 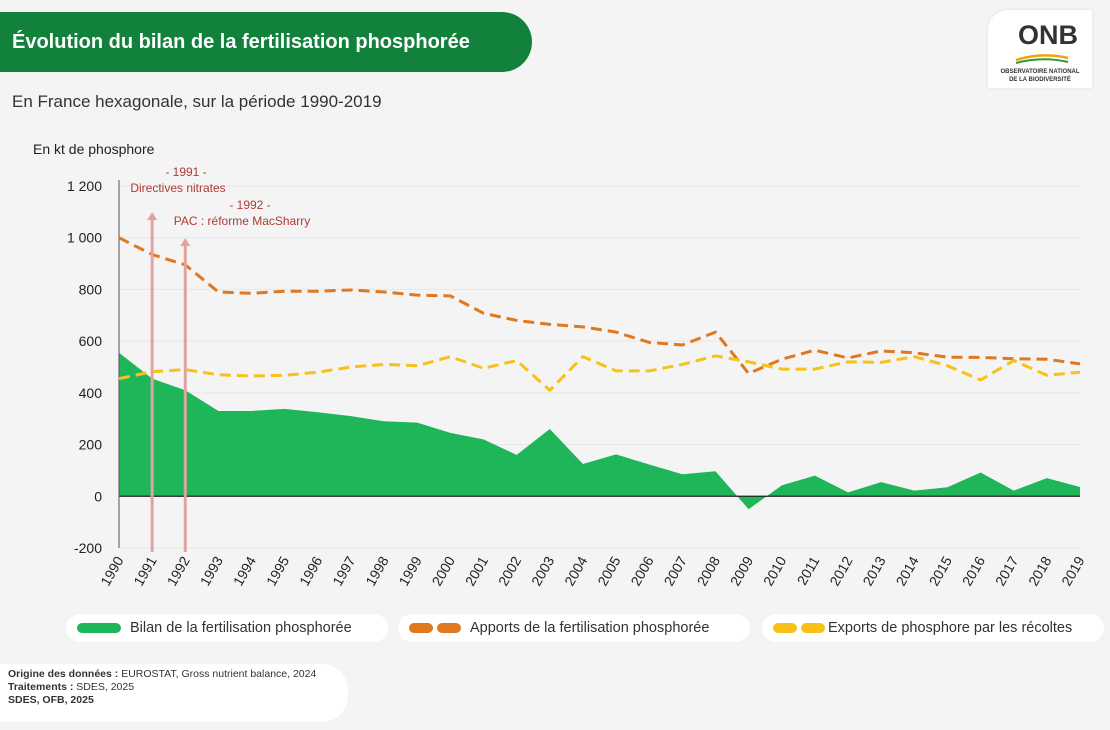 I want to click on annotation-year: - 1991 -, so click(x=185, y=172).